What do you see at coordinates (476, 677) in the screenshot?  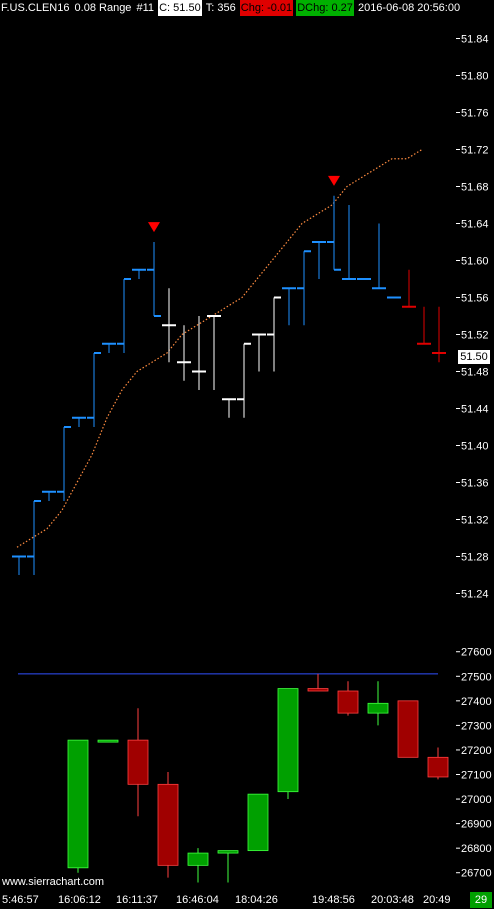 I see `study-tick-label: 27500` at bounding box center [476, 677].